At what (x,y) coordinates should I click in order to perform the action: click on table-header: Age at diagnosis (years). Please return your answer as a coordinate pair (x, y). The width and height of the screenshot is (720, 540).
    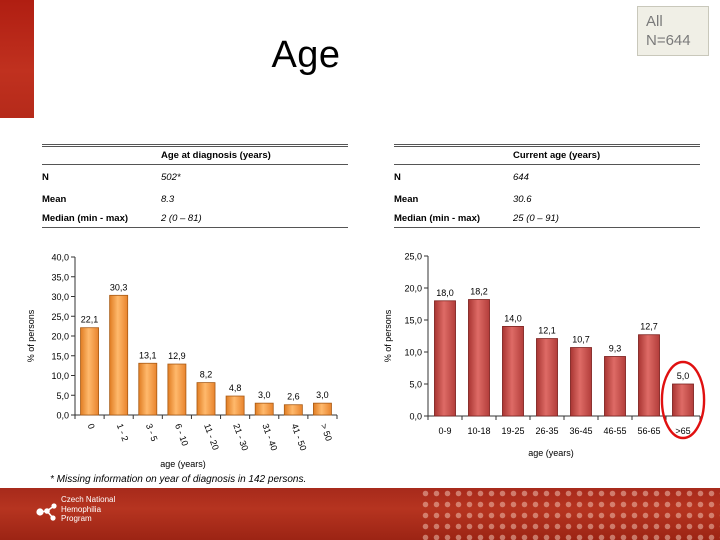
    Looking at the image, I should click on (216, 155).